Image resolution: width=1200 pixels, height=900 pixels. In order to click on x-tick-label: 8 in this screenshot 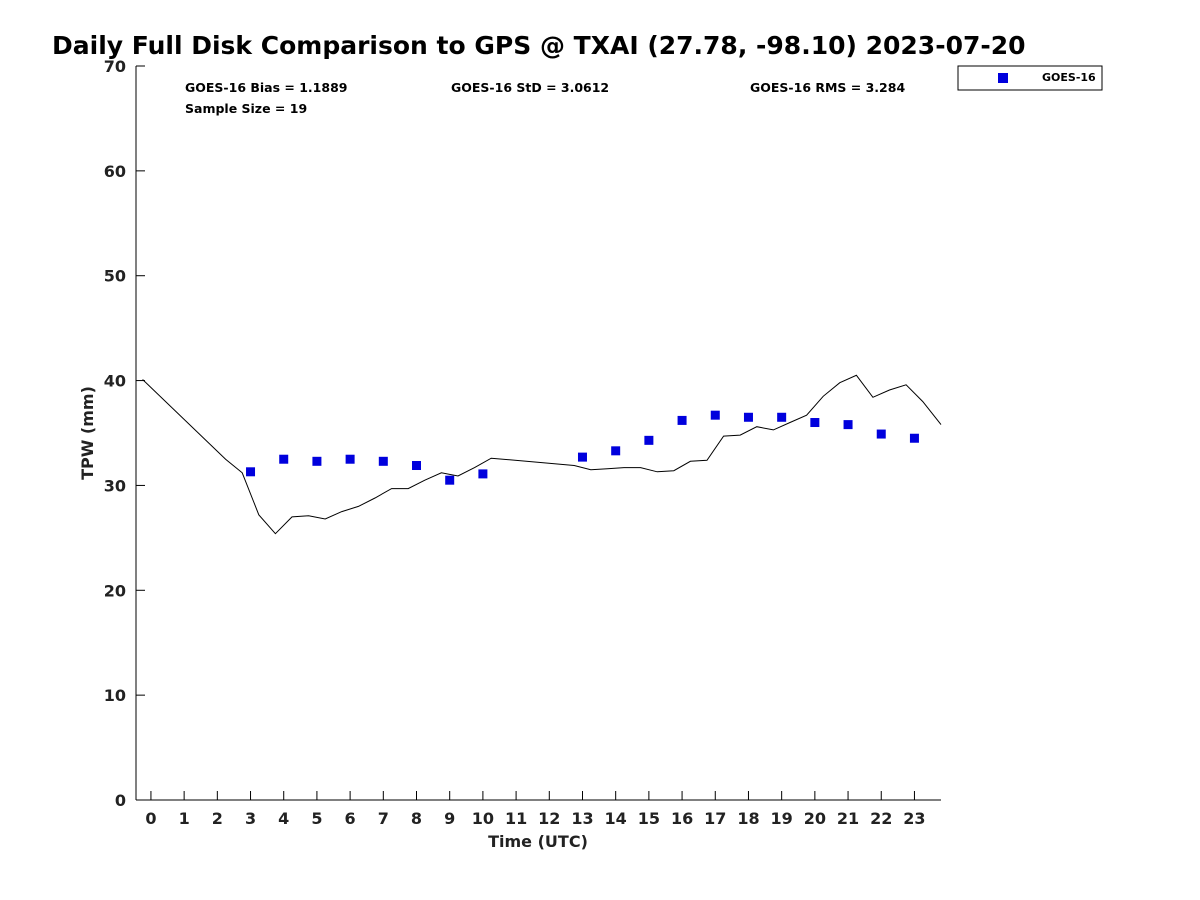, I will do `click(416, 818)`.